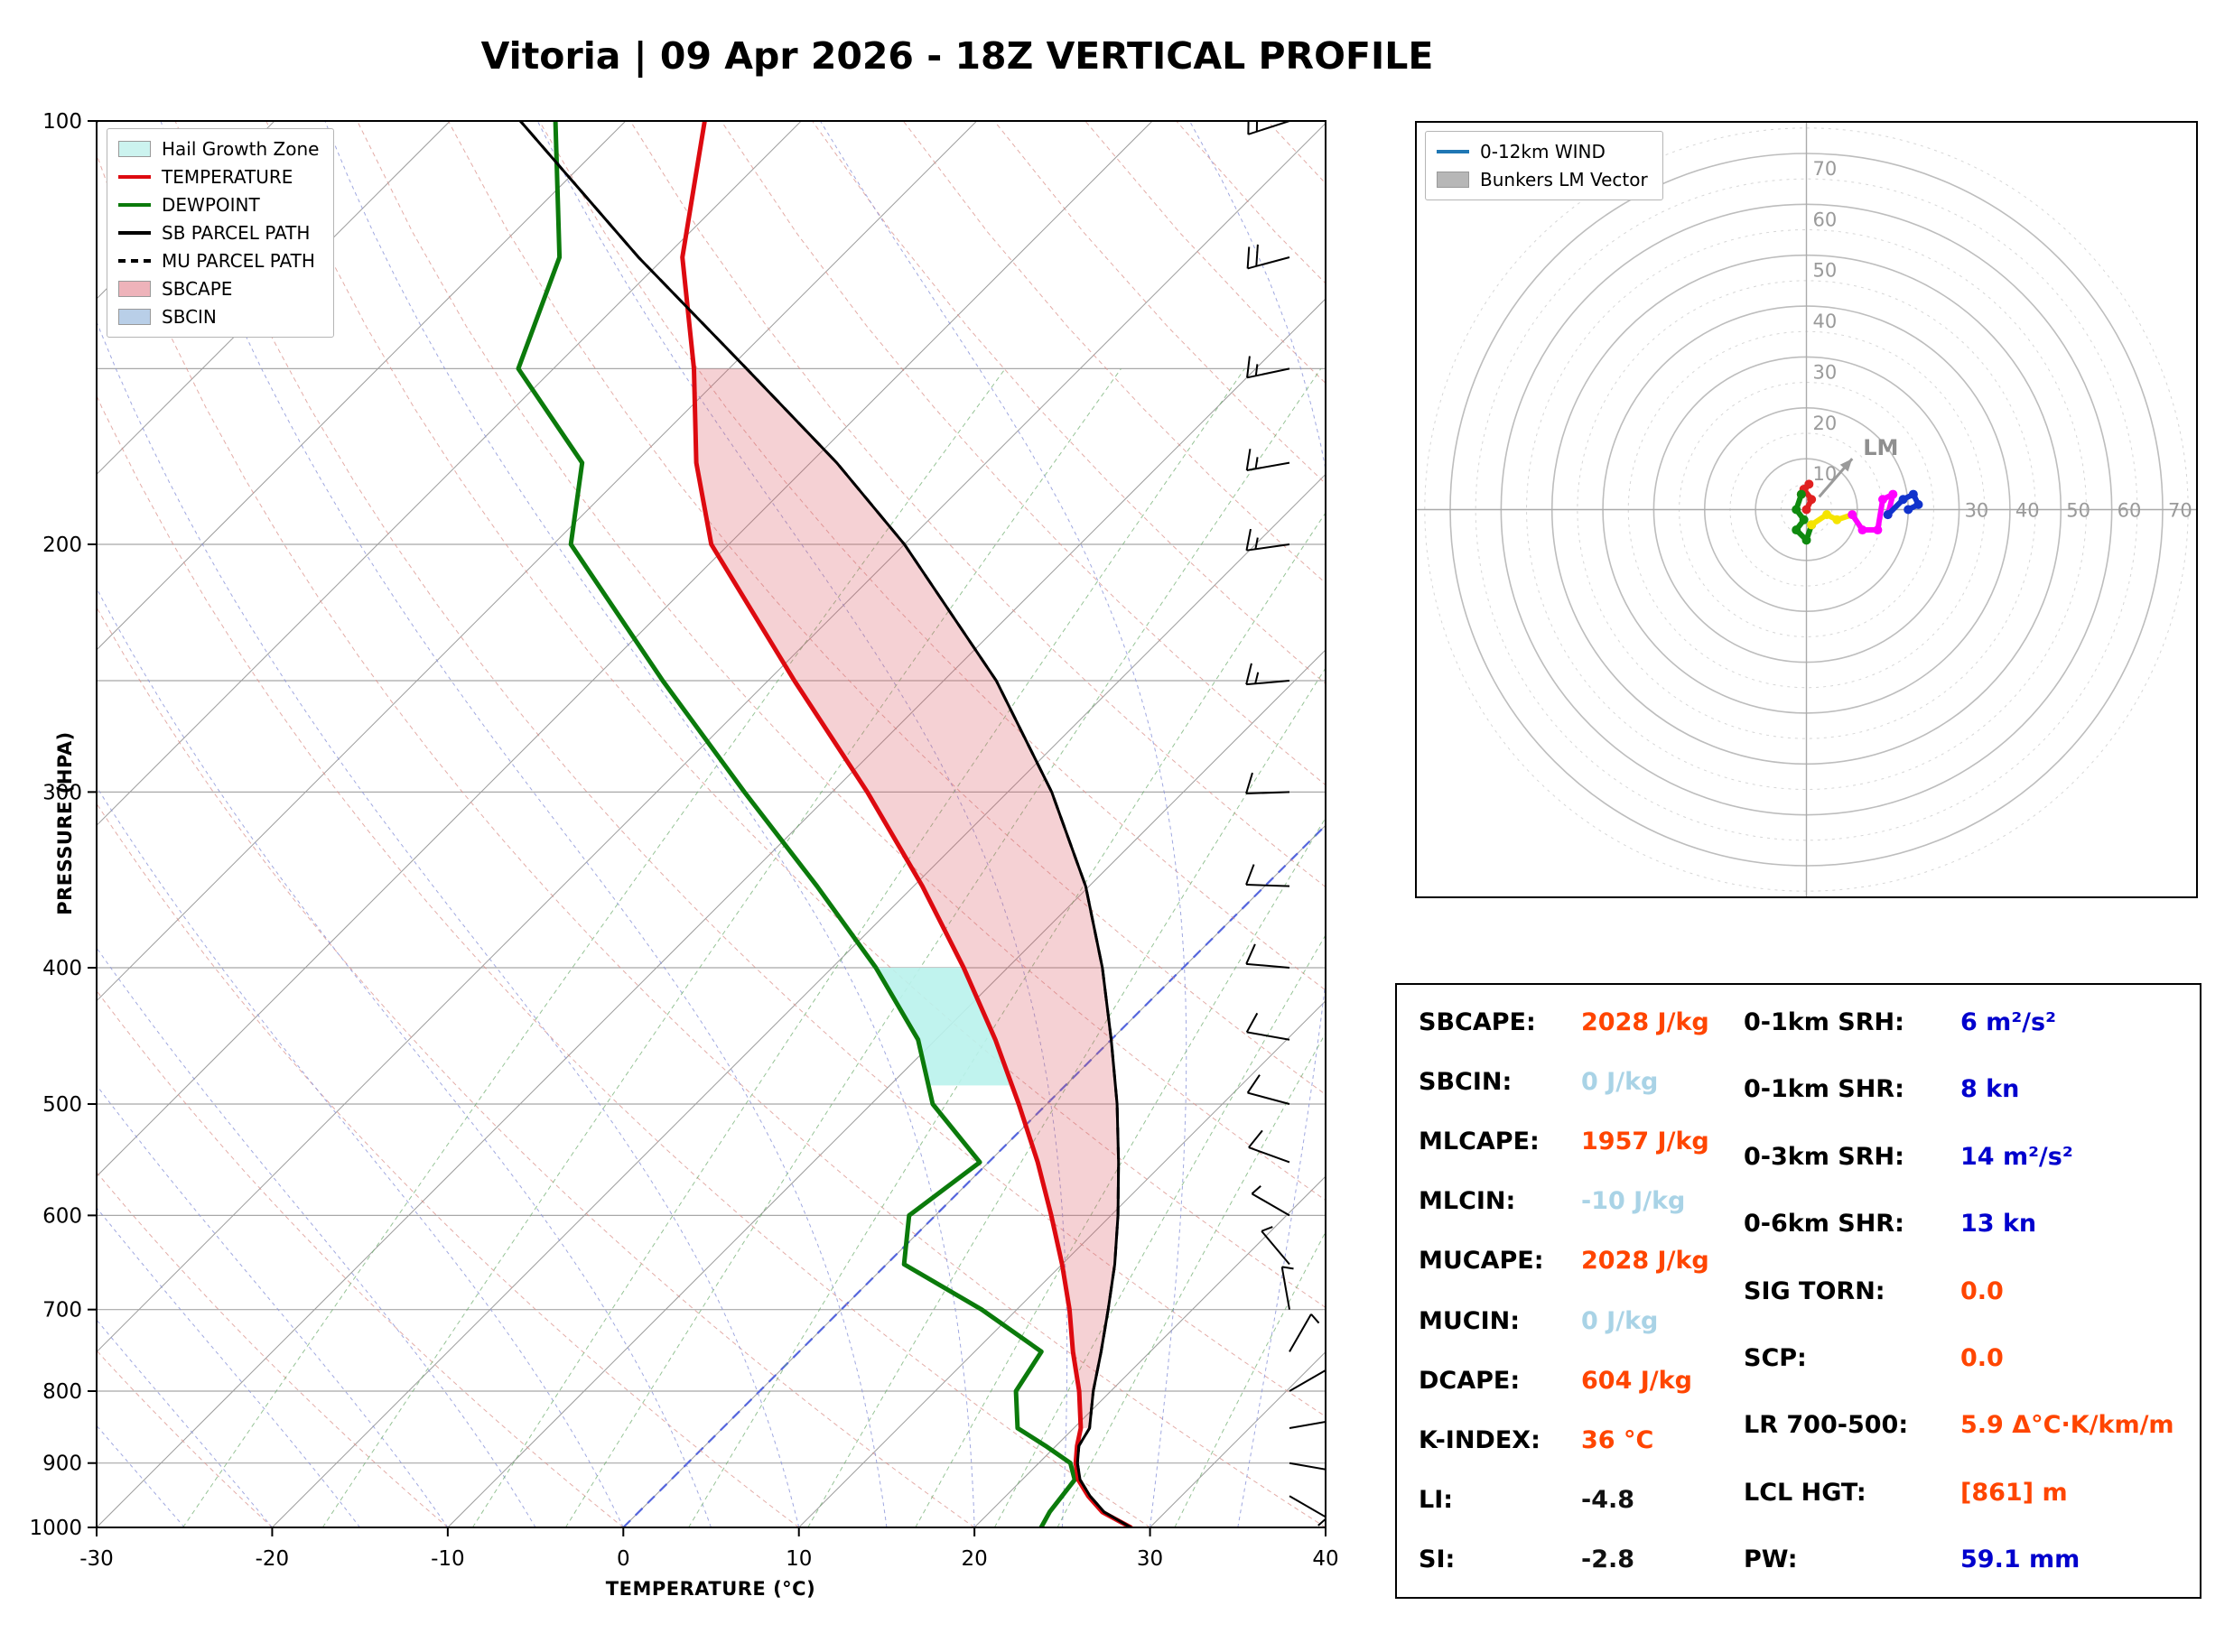 Image resolution: width=2234 pixels, height=1652 pixels. Describe the element at coordinates (1645, 1142) in the screenshot. I see `stat-value: 1957 J/kg` at that location.